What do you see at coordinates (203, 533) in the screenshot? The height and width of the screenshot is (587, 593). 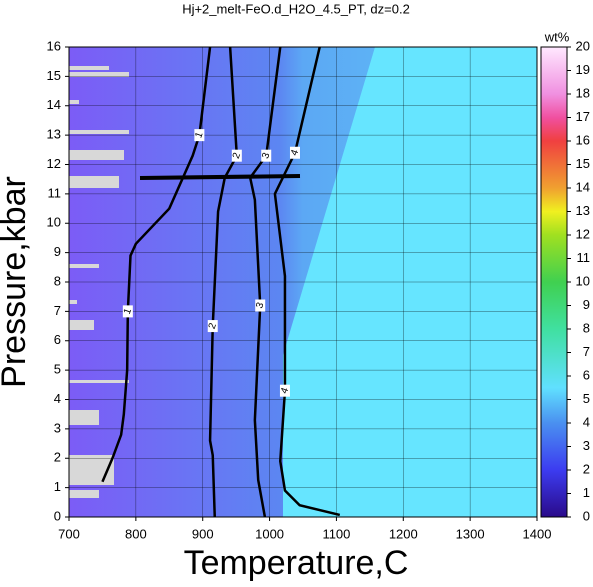 I see `x-tick-label: 900` at bounding box center [203, 533].